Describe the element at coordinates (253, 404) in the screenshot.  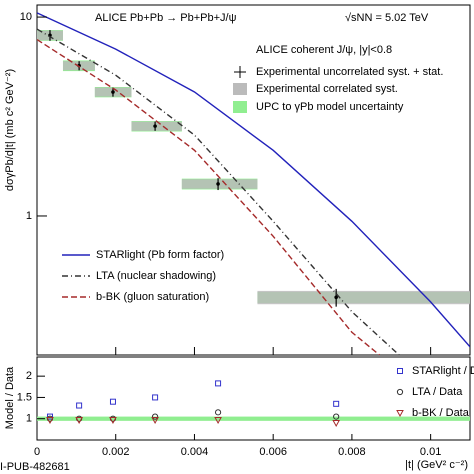
I see `bottom-plot` at that location.